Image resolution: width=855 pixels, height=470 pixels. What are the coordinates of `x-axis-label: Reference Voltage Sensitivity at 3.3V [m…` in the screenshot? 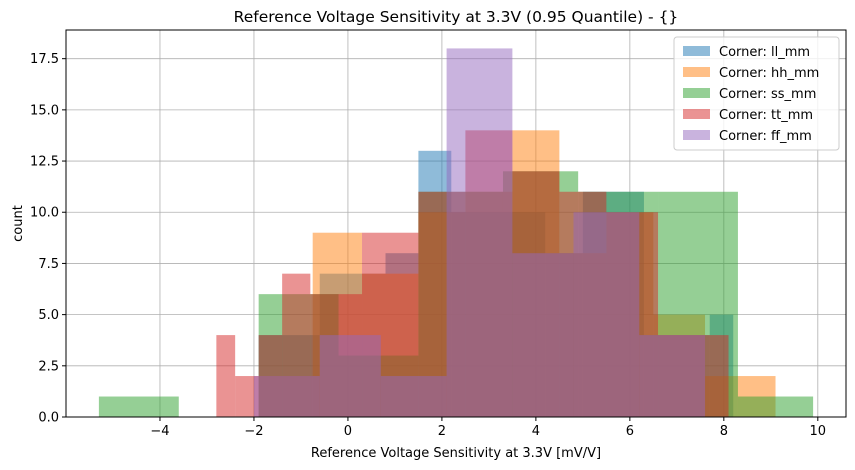 It's located at (456, 453).